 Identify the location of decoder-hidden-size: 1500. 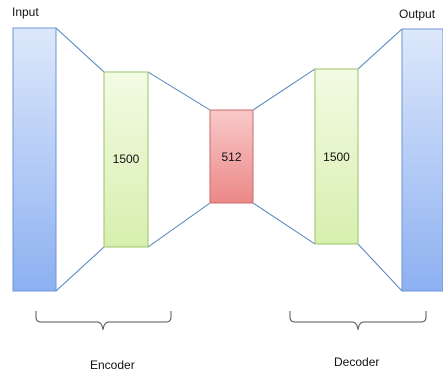
(336, 157).